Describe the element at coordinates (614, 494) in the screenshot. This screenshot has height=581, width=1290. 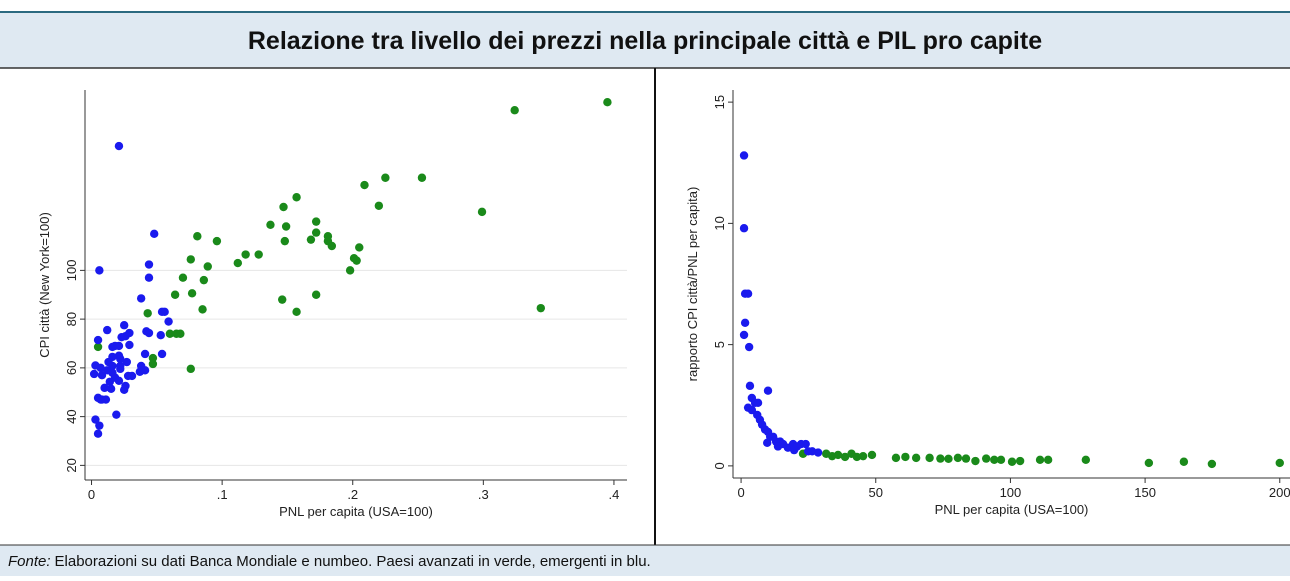
I see `x-tick-label: .4` at that location.